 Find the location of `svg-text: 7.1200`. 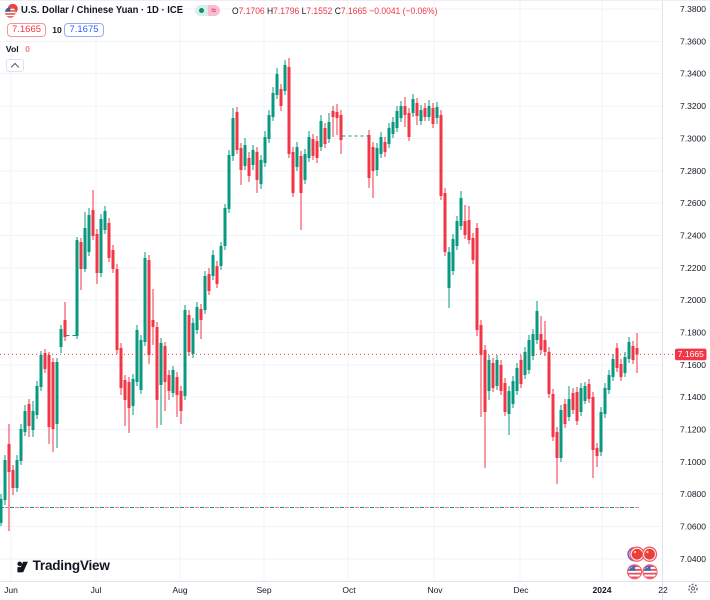

svg-text: 7.1200 is located at coordinates (693, 430).